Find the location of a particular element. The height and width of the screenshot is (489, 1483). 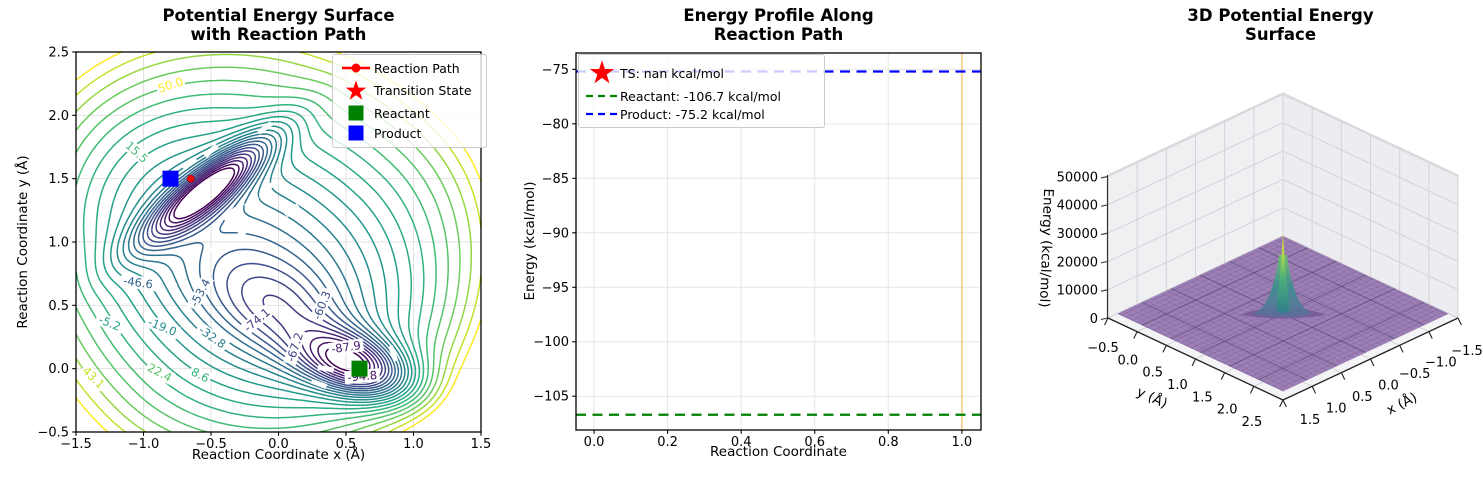

svg-text: 30000 is located at coordinates (1077, 234).